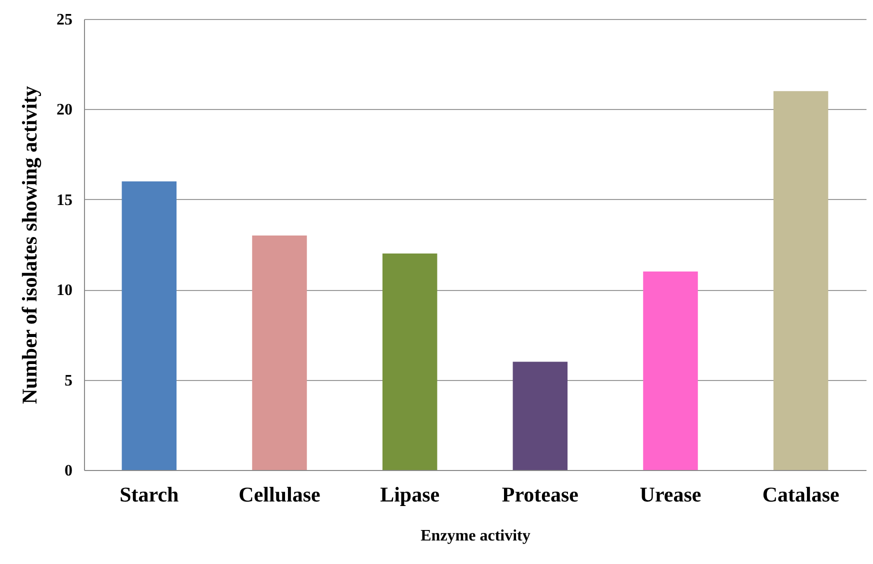 This screenshot has height=564, width=873. I want to click on x-tick-label: Cellulase, so click(279, 494).